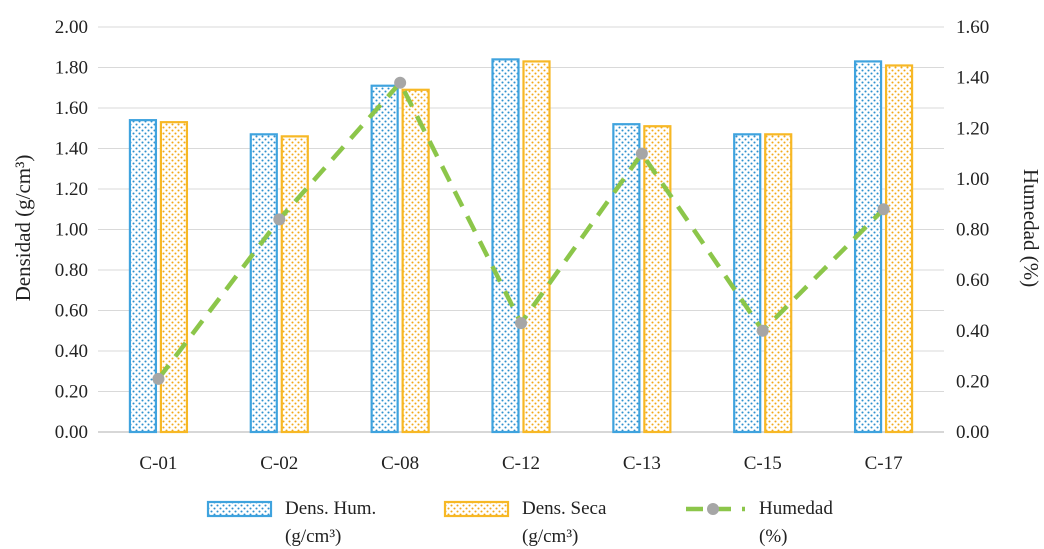 The height and width of the screenshot is (549, 1044). I want to click on y2-tick-label: 0.00, so click(972, 432).